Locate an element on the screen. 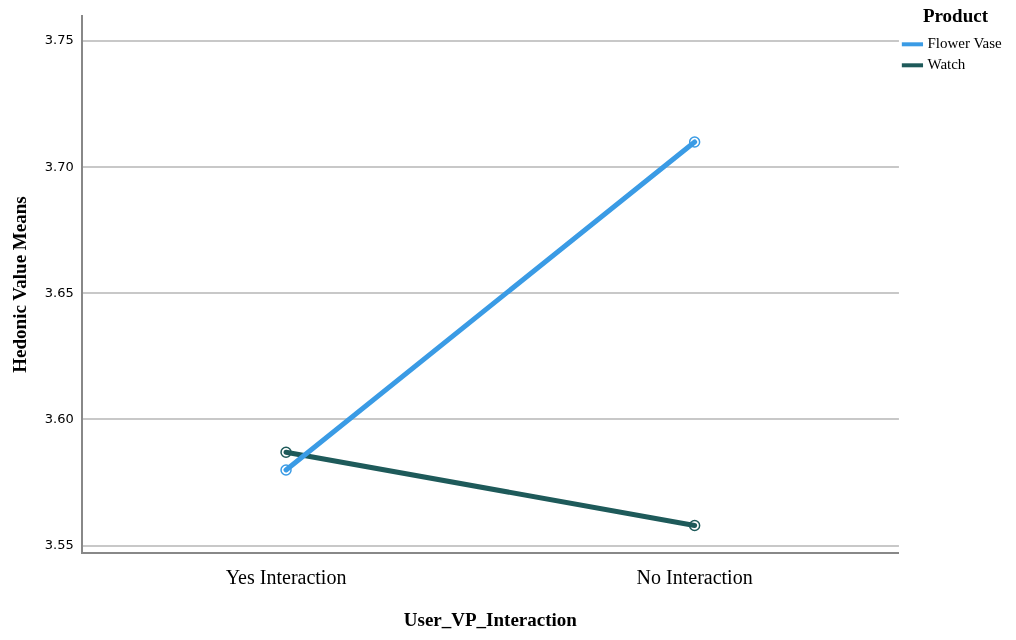  y-axis-title: Hedonic Value Means is located at coordinates (20, 284).